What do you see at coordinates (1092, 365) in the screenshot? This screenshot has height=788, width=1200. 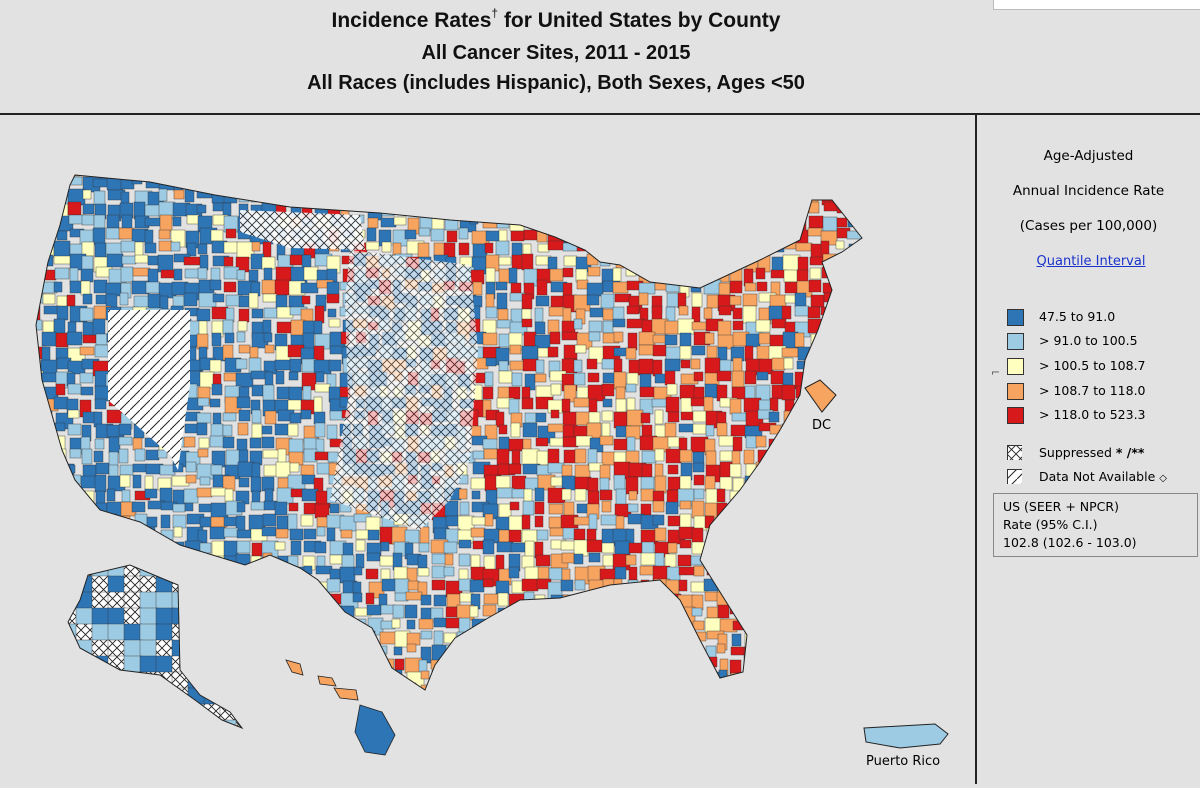 I see `legend-class-label: > 100.5 to 108.7` at bounding box center [1092, 365].